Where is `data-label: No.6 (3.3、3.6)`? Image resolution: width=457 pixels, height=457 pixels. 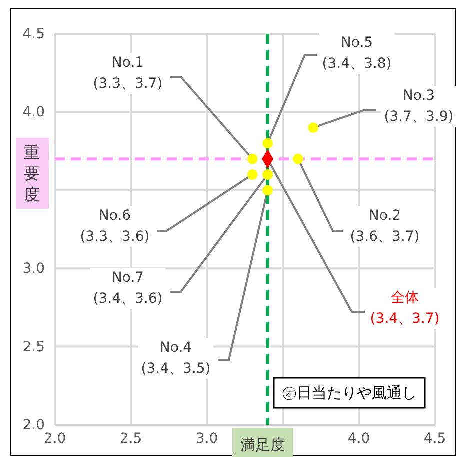
data-label: No.6 (3.3、3.6) is located at coordinates (115, 226).